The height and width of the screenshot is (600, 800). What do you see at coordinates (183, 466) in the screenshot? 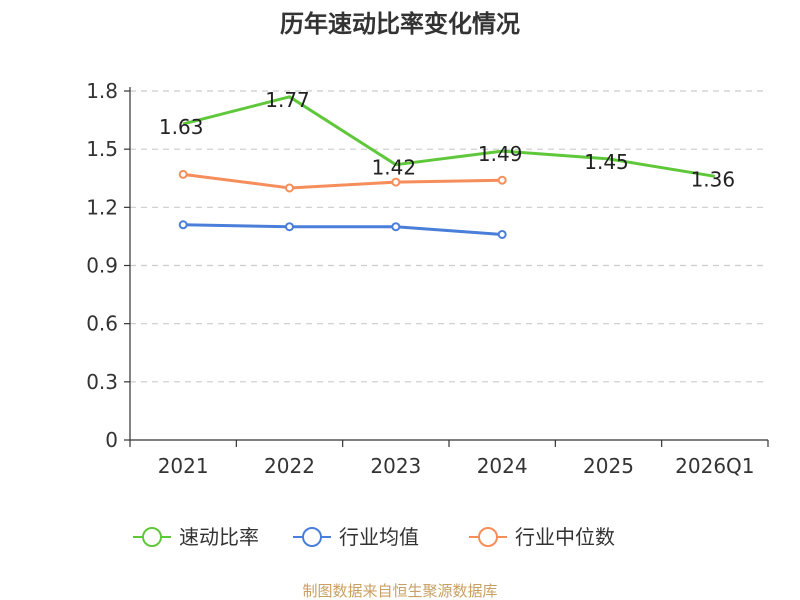
I see `x-tick-label-0: 2021` at bounding box center [183, 466].